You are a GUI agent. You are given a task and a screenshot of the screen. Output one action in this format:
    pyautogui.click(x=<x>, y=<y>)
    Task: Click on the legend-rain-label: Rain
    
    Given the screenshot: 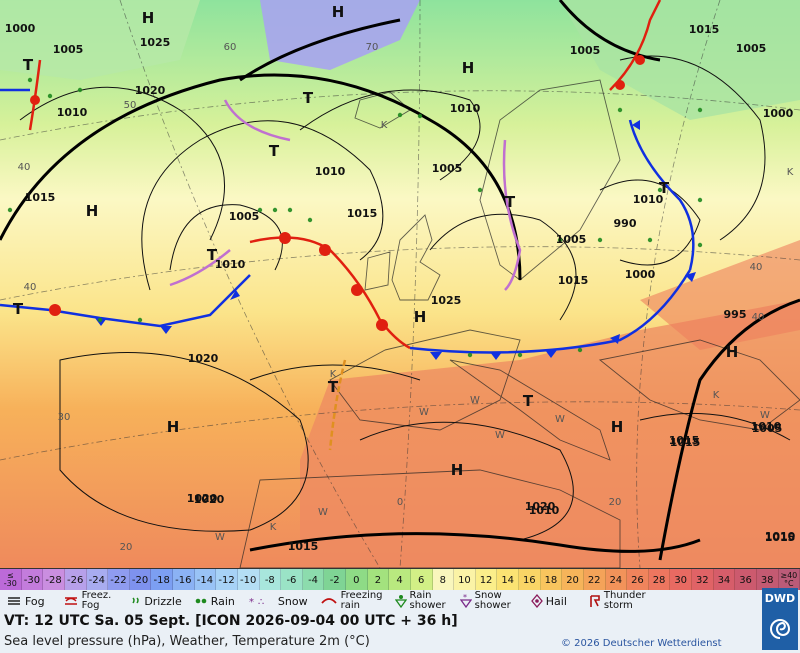 What is the action you would take?
    pyautogui.click(x=222, y=601)
    